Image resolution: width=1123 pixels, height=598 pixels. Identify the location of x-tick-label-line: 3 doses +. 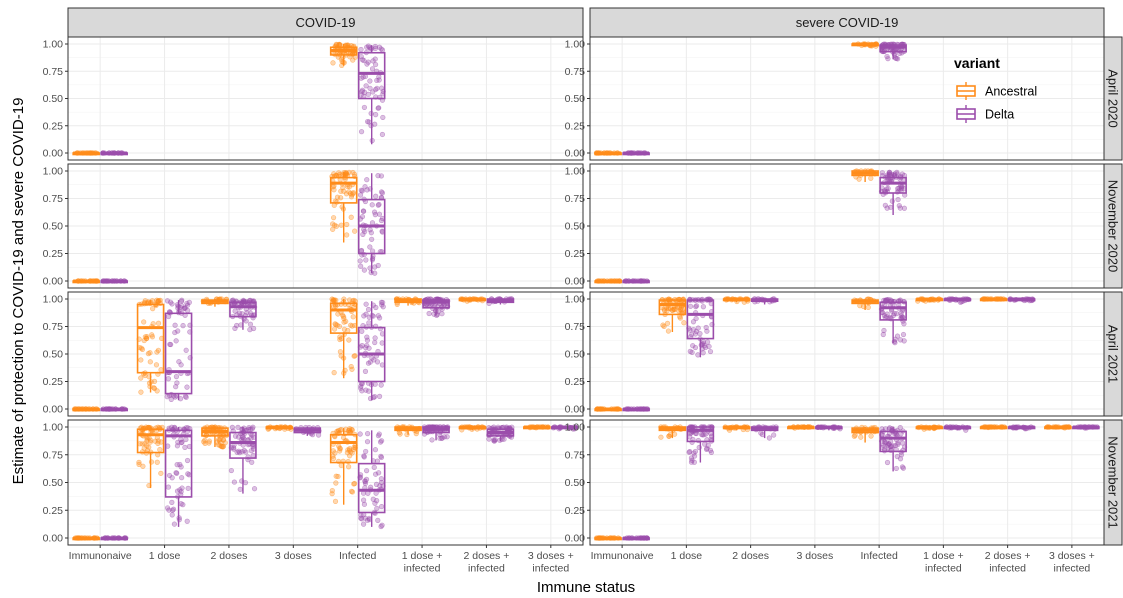
(551, 556).